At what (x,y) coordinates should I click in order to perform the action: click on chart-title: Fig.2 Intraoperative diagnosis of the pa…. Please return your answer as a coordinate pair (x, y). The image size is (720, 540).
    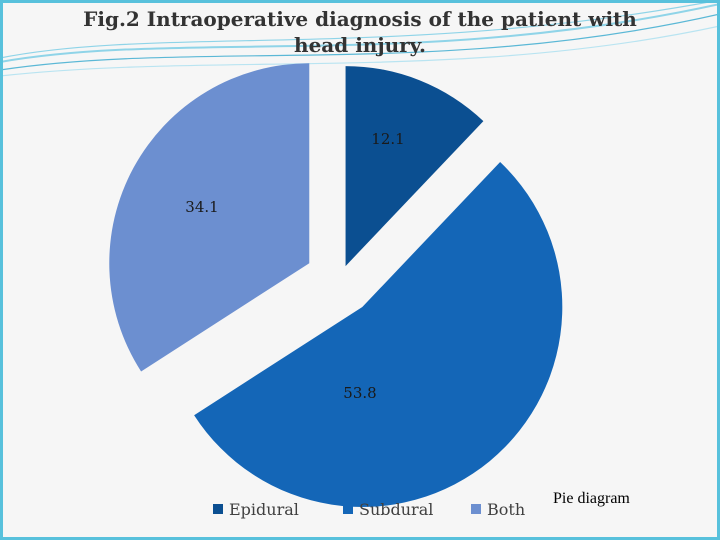
    Looking at the image, I should click on (360, 32).